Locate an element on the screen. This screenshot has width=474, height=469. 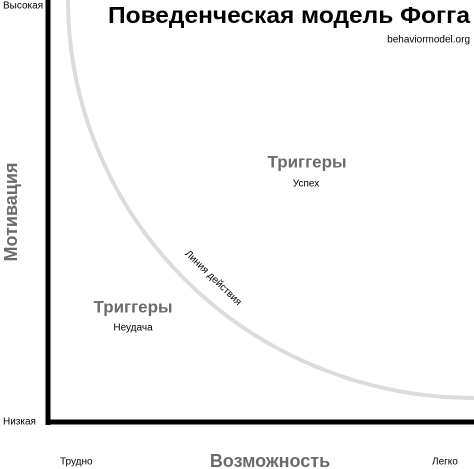
region-caption: Неудача is located at coordinates (133, 328).